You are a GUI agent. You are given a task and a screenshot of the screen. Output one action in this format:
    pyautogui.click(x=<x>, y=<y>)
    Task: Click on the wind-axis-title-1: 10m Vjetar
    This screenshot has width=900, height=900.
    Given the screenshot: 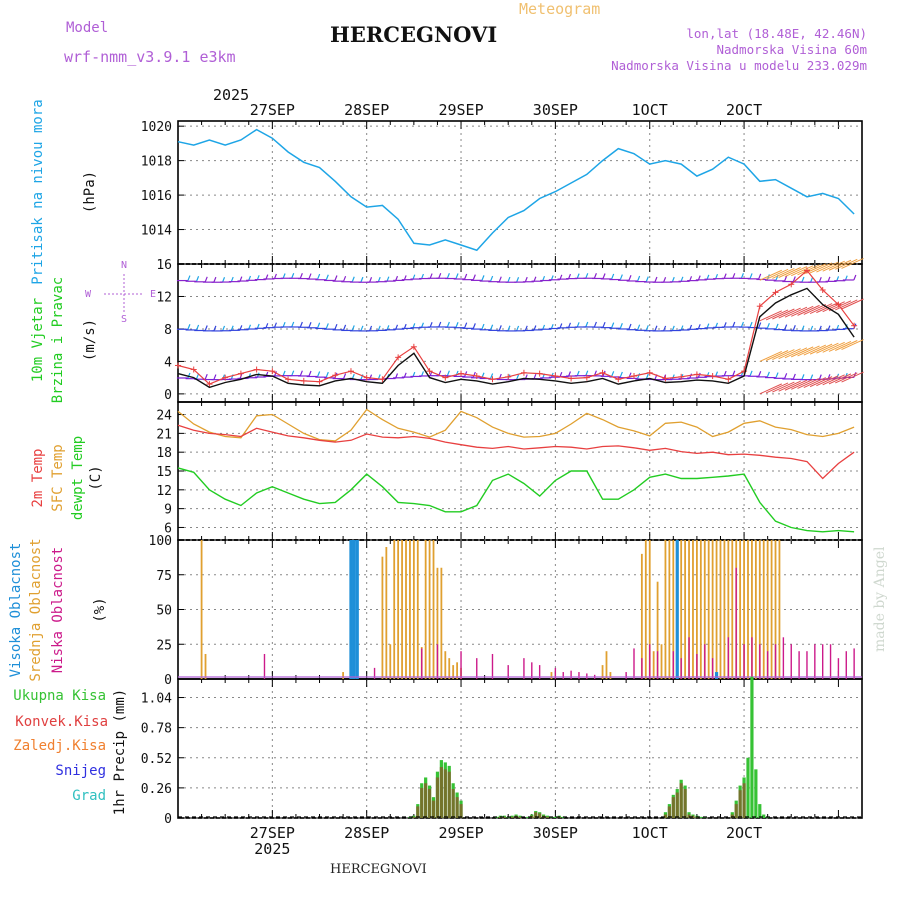 What is the action you would take?
    pyautogui.click(x=38, y=340)
    